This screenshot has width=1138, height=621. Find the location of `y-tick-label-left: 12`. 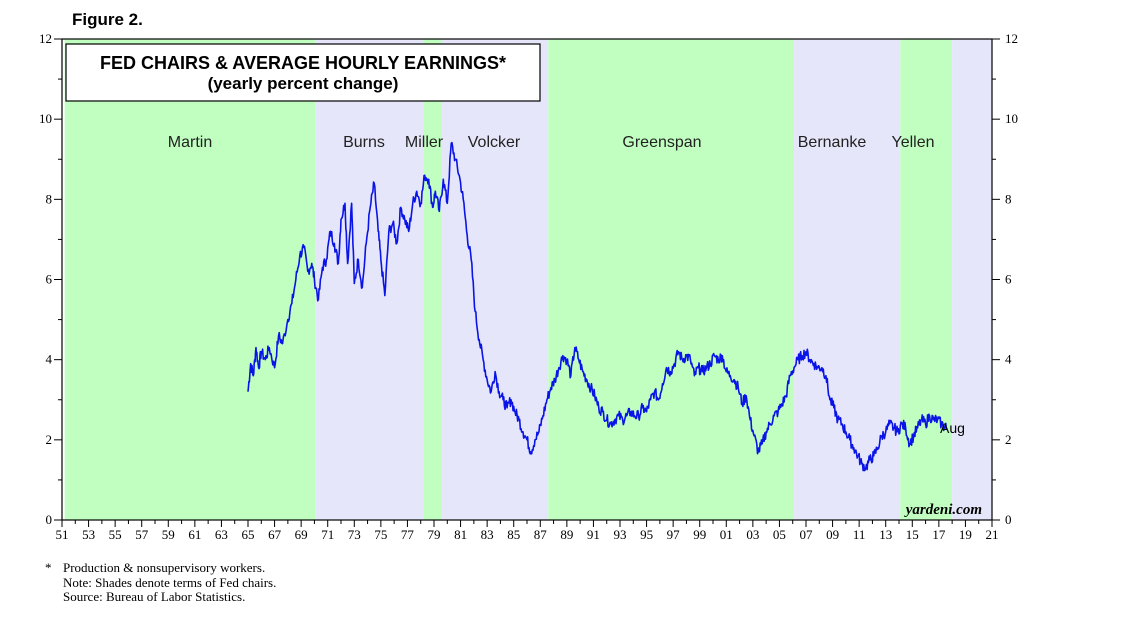

y-tick-label-left: 12 is located at coordinates (45, 38).